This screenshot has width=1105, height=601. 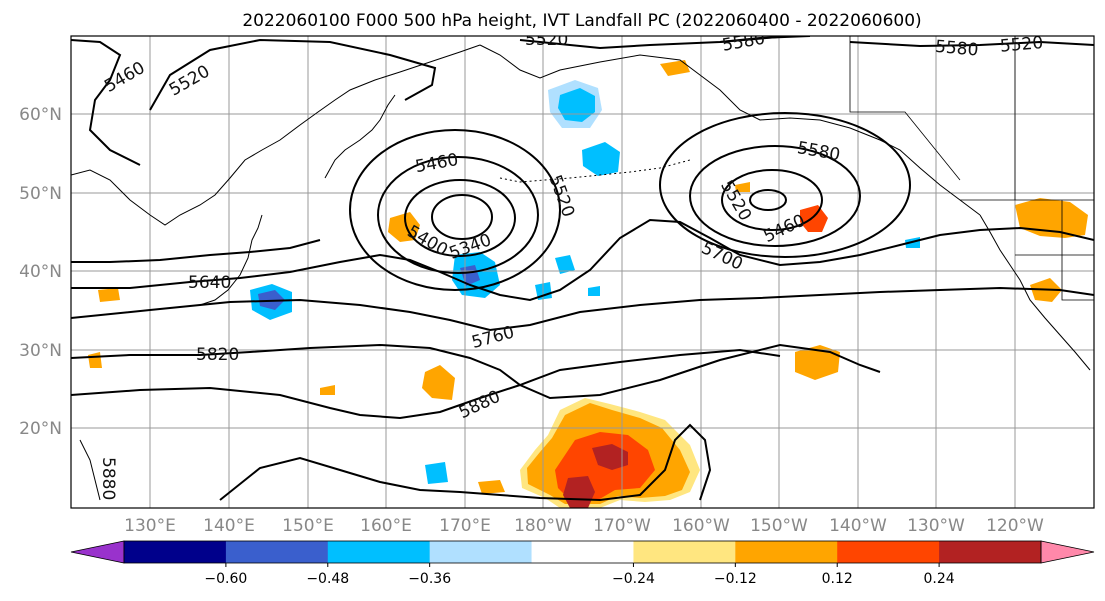 I want to click on contour-label: 5580, so click(x=956, y=49).